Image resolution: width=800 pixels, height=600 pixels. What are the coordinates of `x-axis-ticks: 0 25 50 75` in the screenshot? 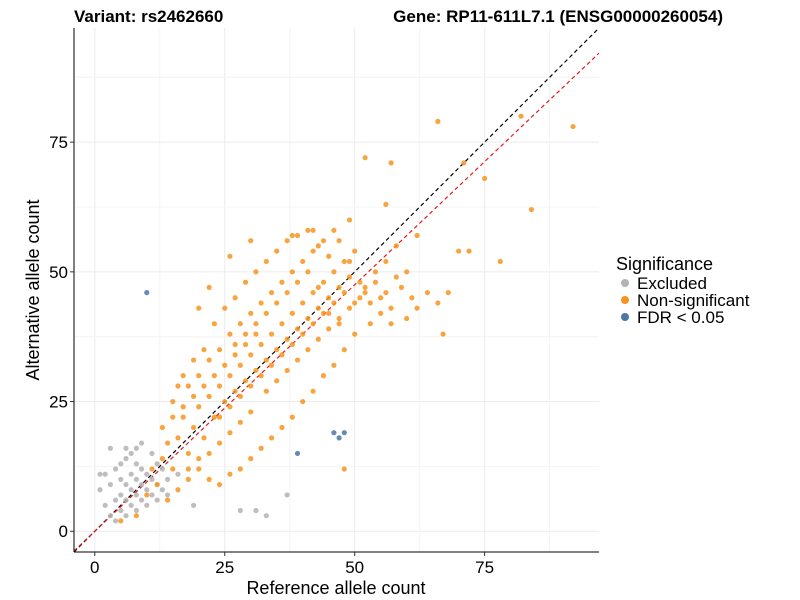 It's located at (292, 564).